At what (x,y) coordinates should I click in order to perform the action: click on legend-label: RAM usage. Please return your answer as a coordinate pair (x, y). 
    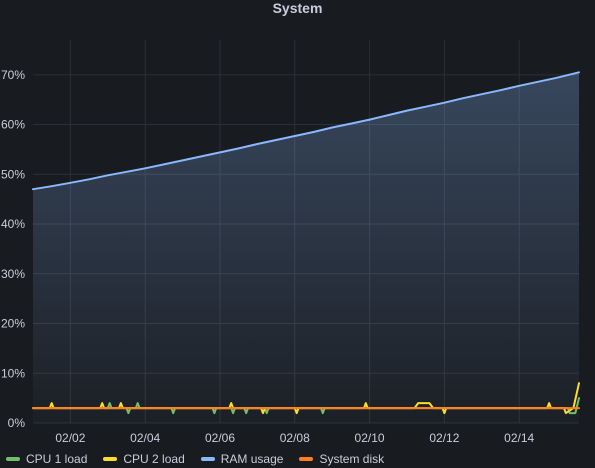
    Looking at the image, I should click on (252, 459).